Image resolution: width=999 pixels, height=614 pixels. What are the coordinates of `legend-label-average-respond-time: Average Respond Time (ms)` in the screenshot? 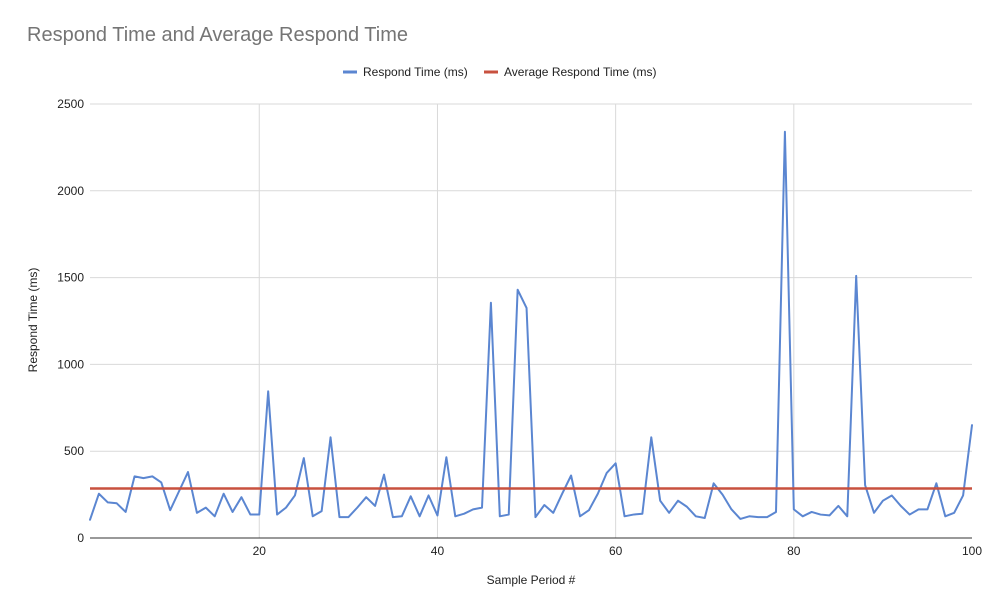 It's located at (580, 72).